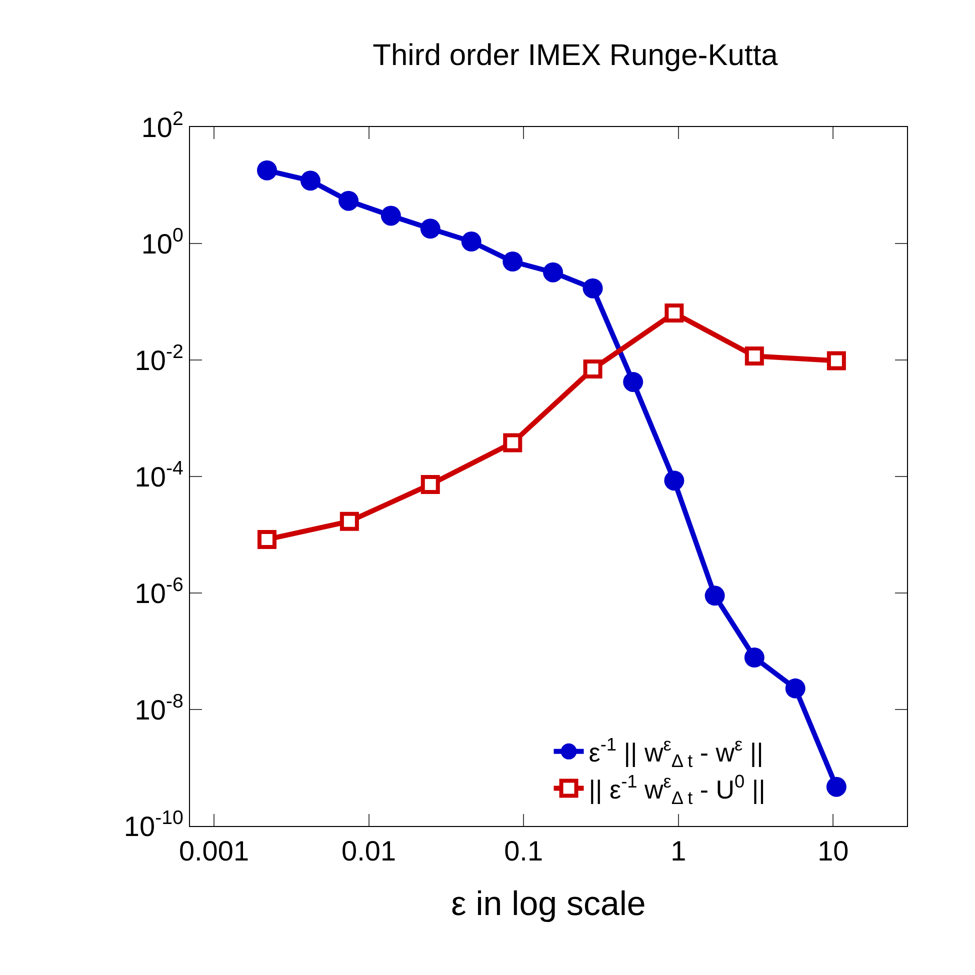  What do you see at coordinates (162, 125) in the screenshot?
I see `y-tick-label: 10$^{2}$` at bounding box center [162, 125].